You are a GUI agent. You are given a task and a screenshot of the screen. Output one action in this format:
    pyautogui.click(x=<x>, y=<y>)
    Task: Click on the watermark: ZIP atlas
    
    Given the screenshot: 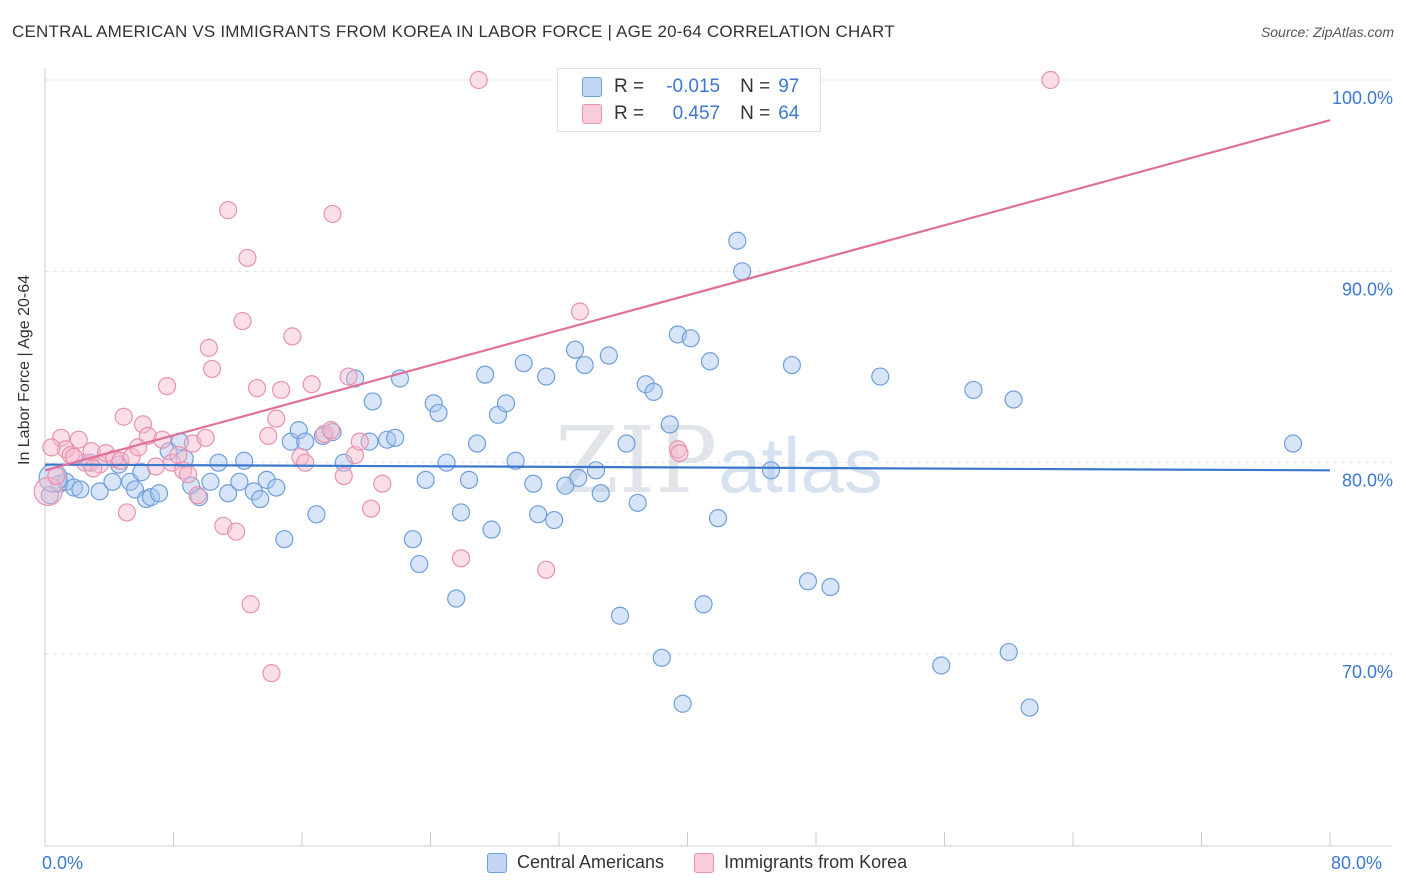 What is the action you would take?
    pyautogui.click(x=719, y=460)
    